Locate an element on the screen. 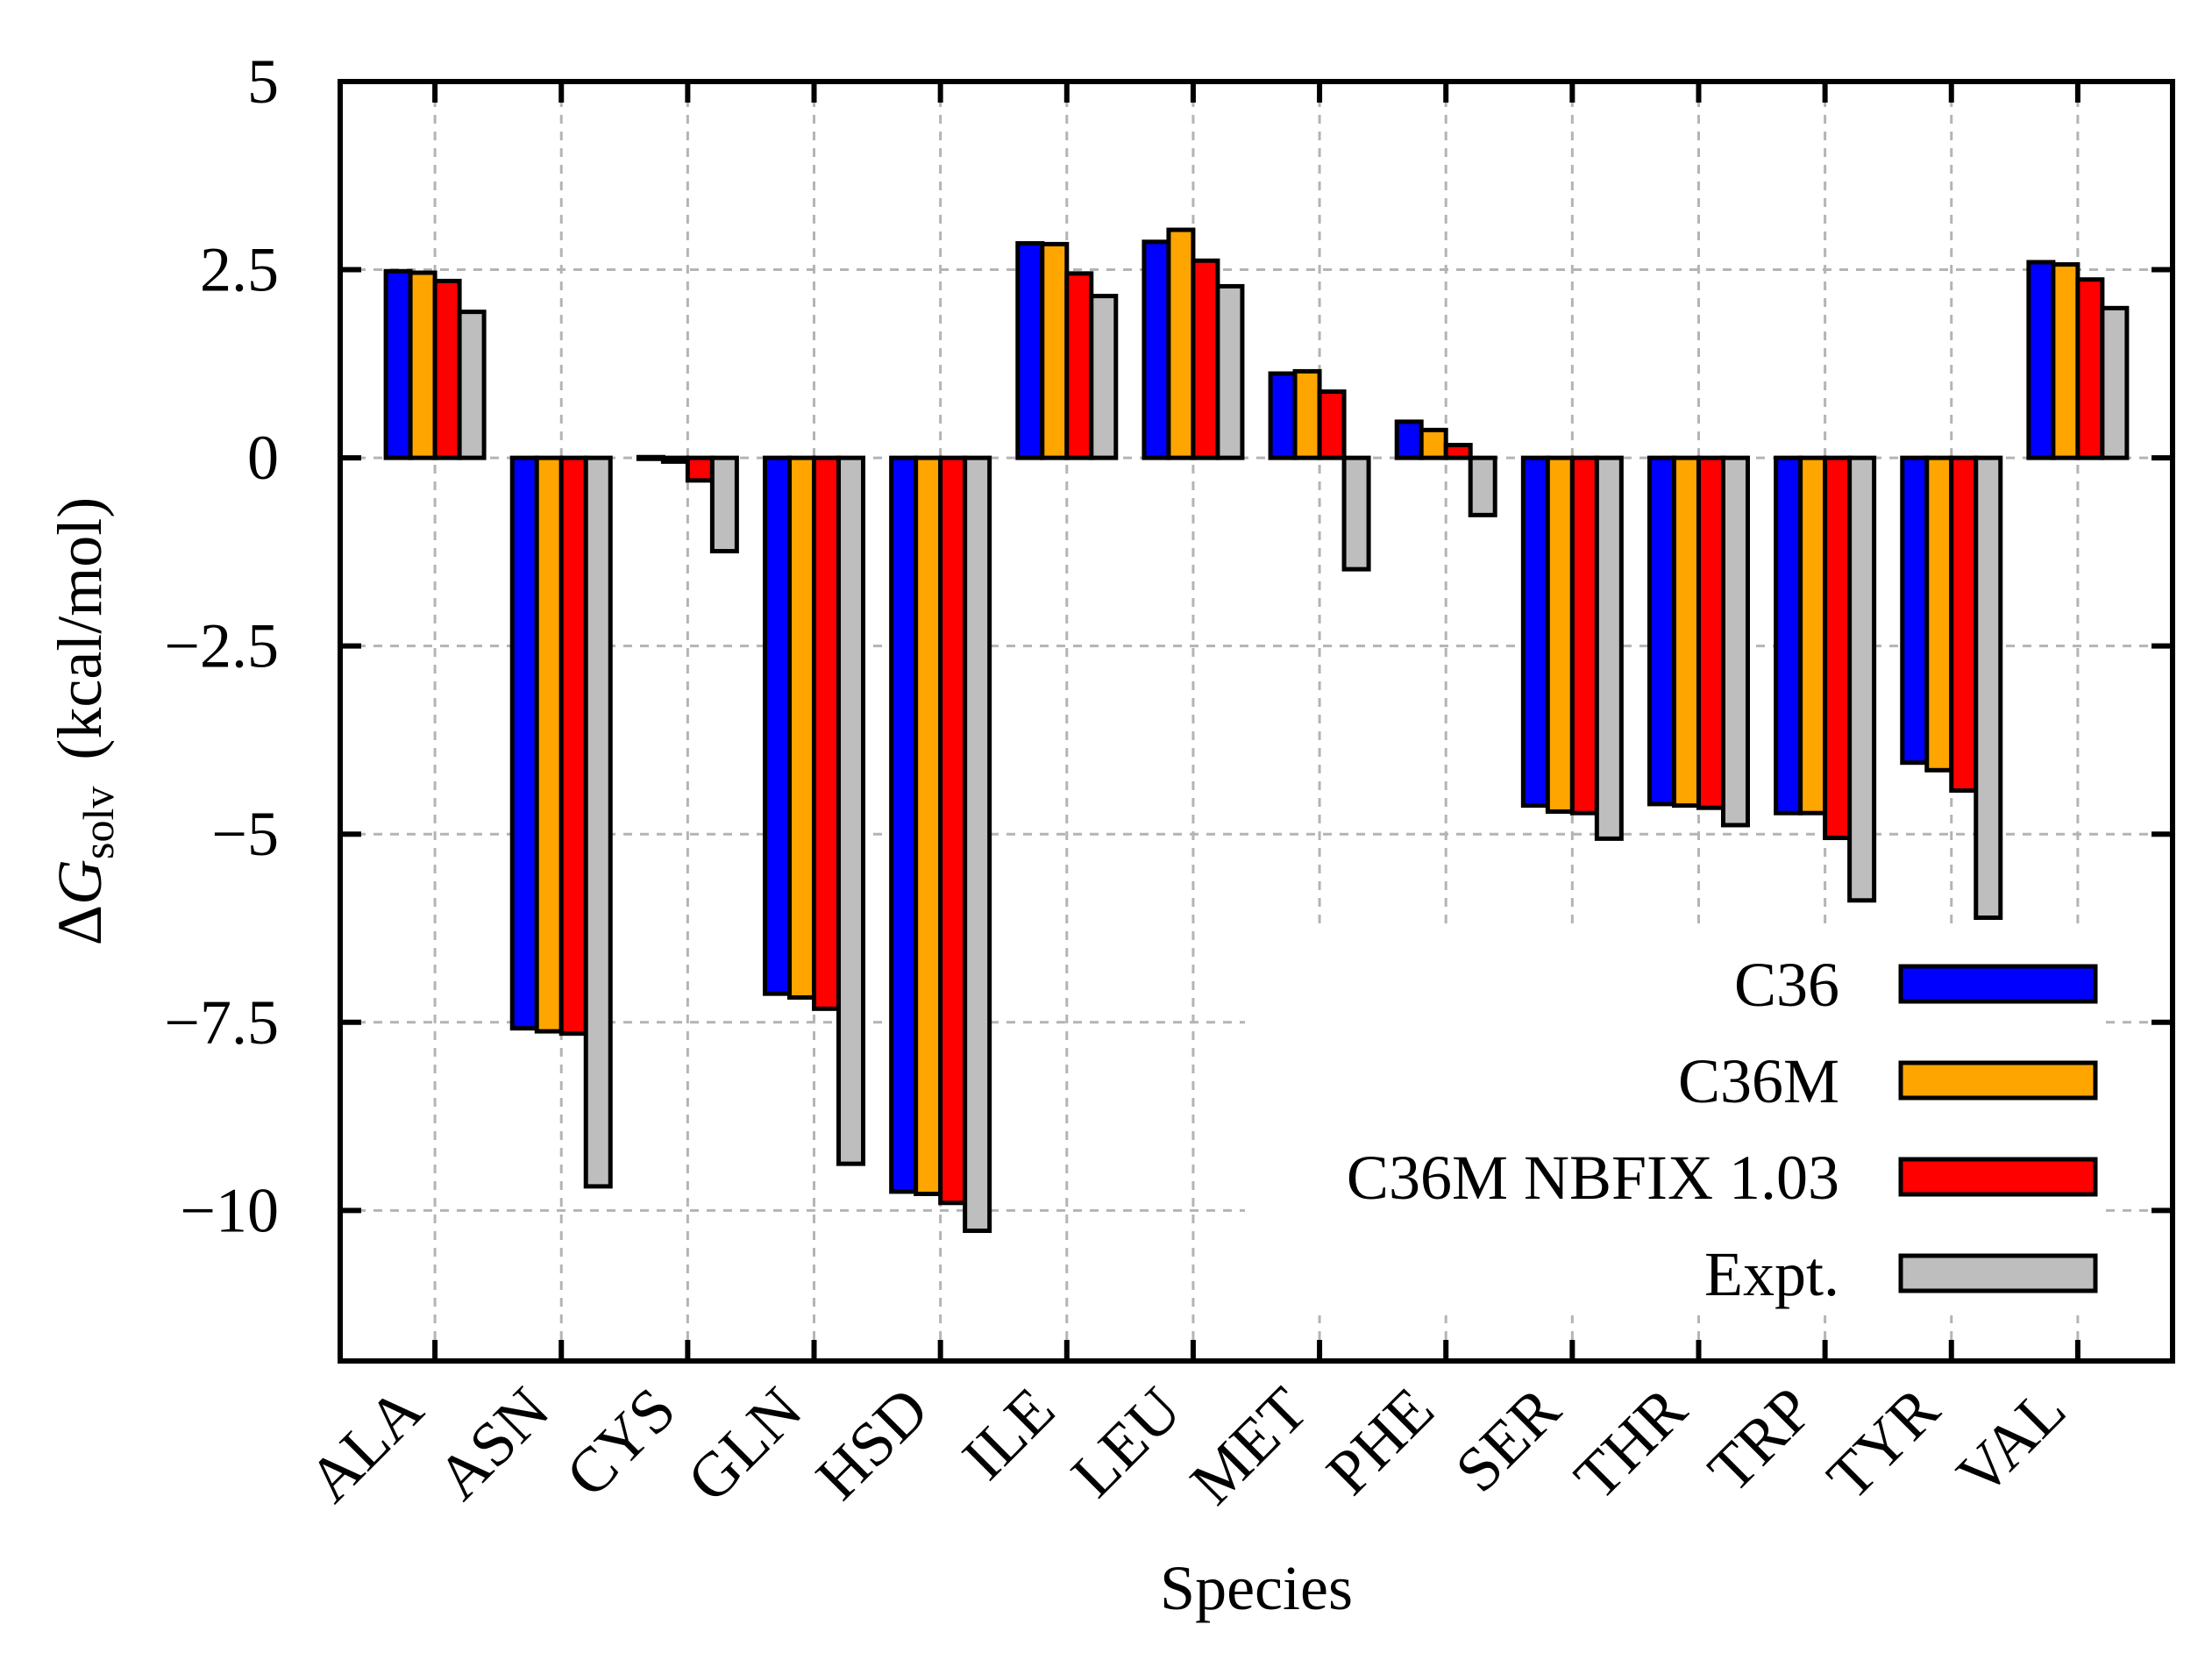 This screenshot has width=2212, height=1660. x-tick-label-asn: ASN is located at coordinates (492, 1443).